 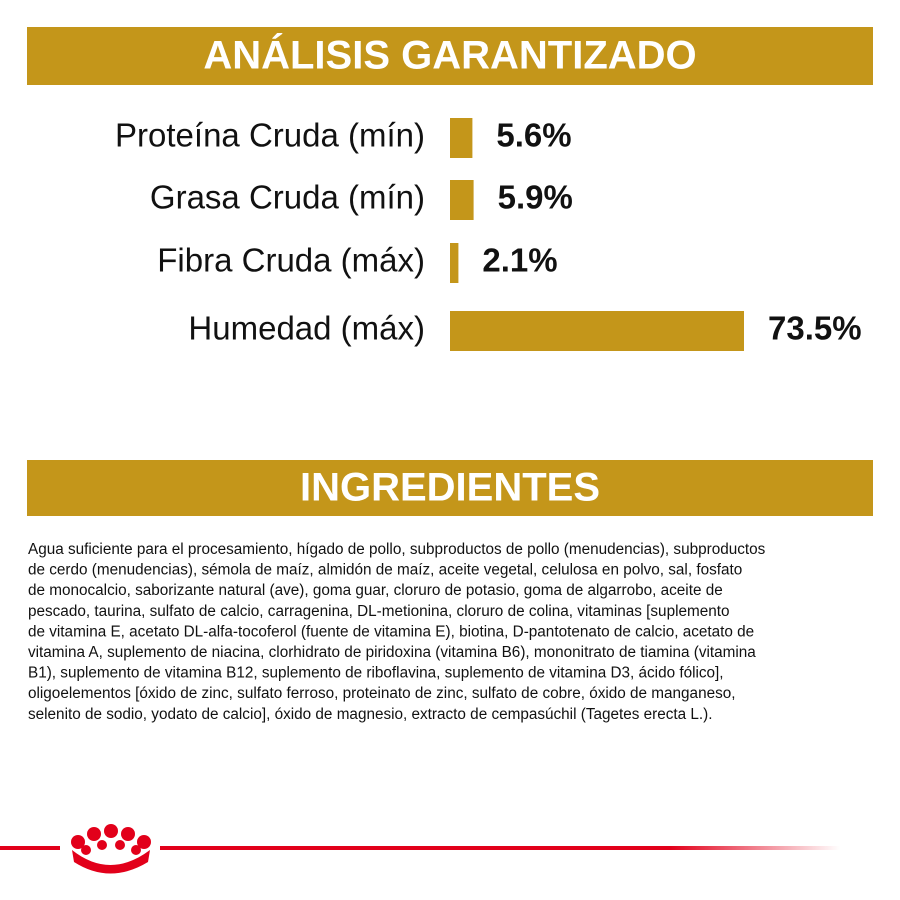 I want to click on category-label: Grasa Cruda (mín), so click(x=287, y=197).